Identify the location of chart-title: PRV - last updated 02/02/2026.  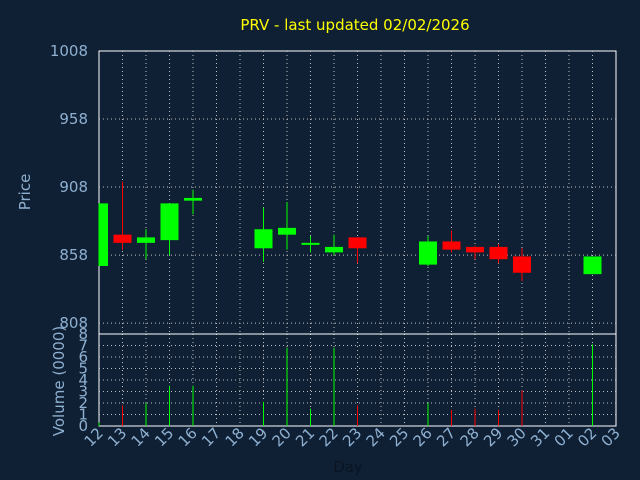
(354, 25).